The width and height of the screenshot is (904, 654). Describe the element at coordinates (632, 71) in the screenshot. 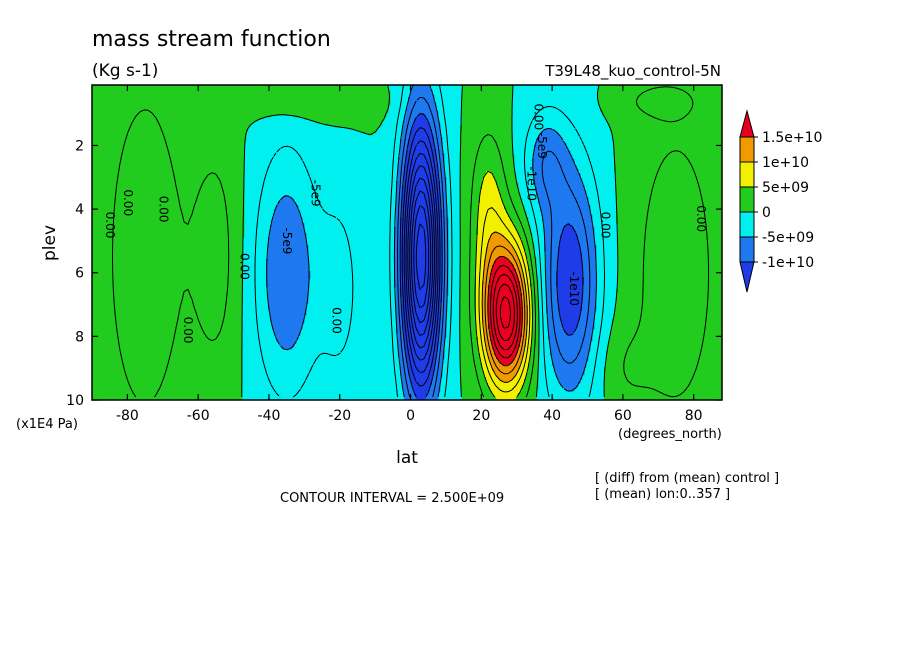

I see `run-name: T39L48_kuo_control-5N` at that location.